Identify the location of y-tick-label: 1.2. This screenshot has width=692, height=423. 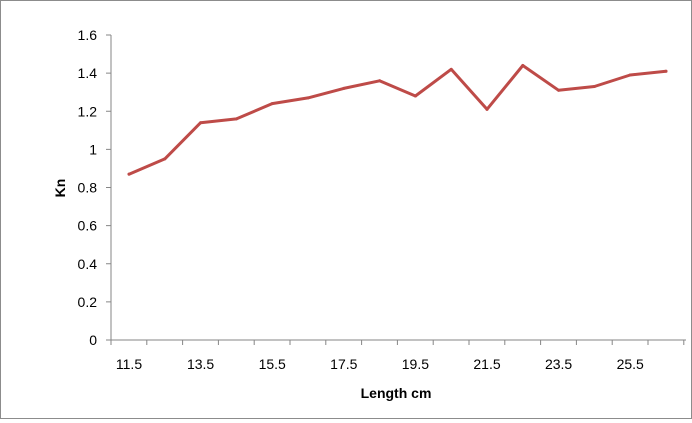
(88, 111).